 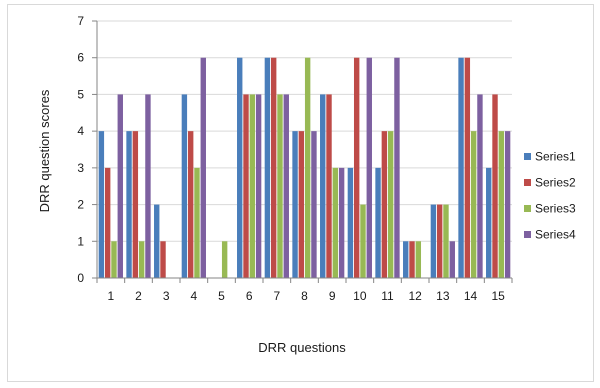 What do you see at coordinates (80, 131) in the screenshot?
I see `y-tick-label: 4` at bounding box center [80, 131].